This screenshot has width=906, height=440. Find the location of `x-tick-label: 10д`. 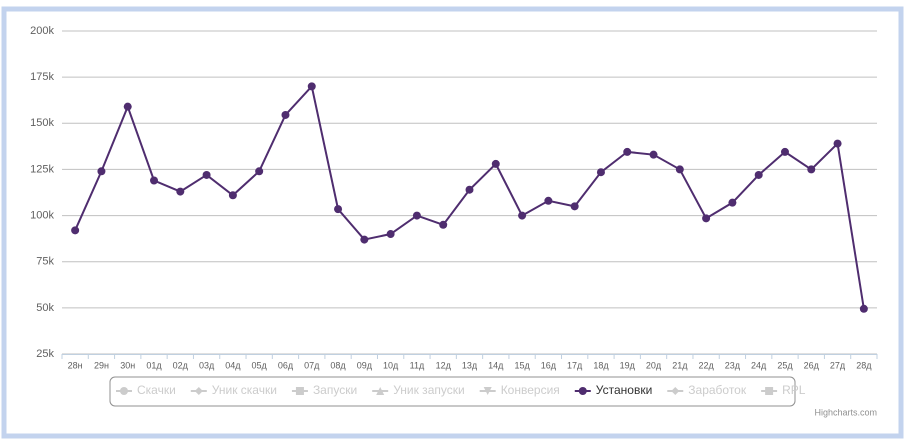

x-tick-label: 10д is located at coordinates (391, 365).